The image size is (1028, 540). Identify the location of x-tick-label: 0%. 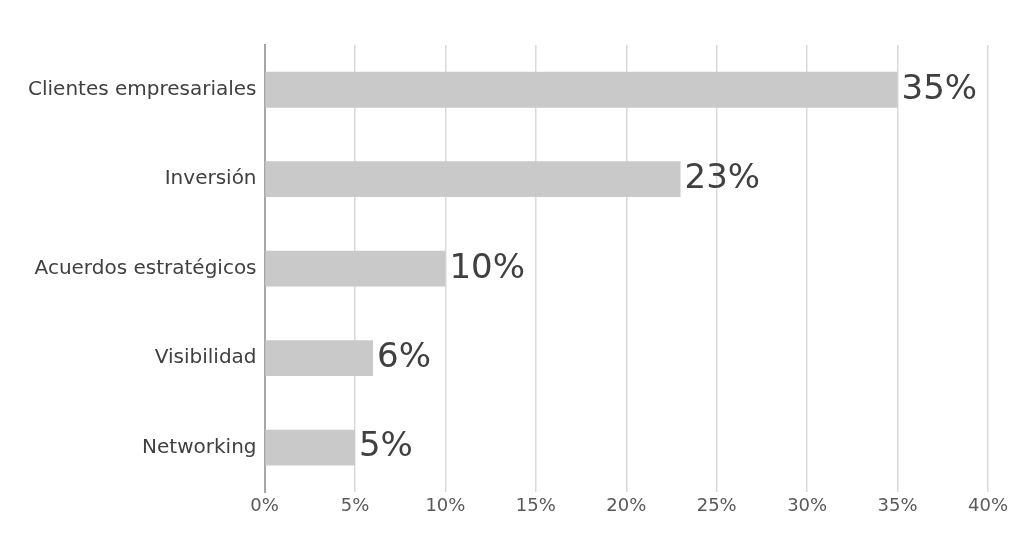
(264, 504).